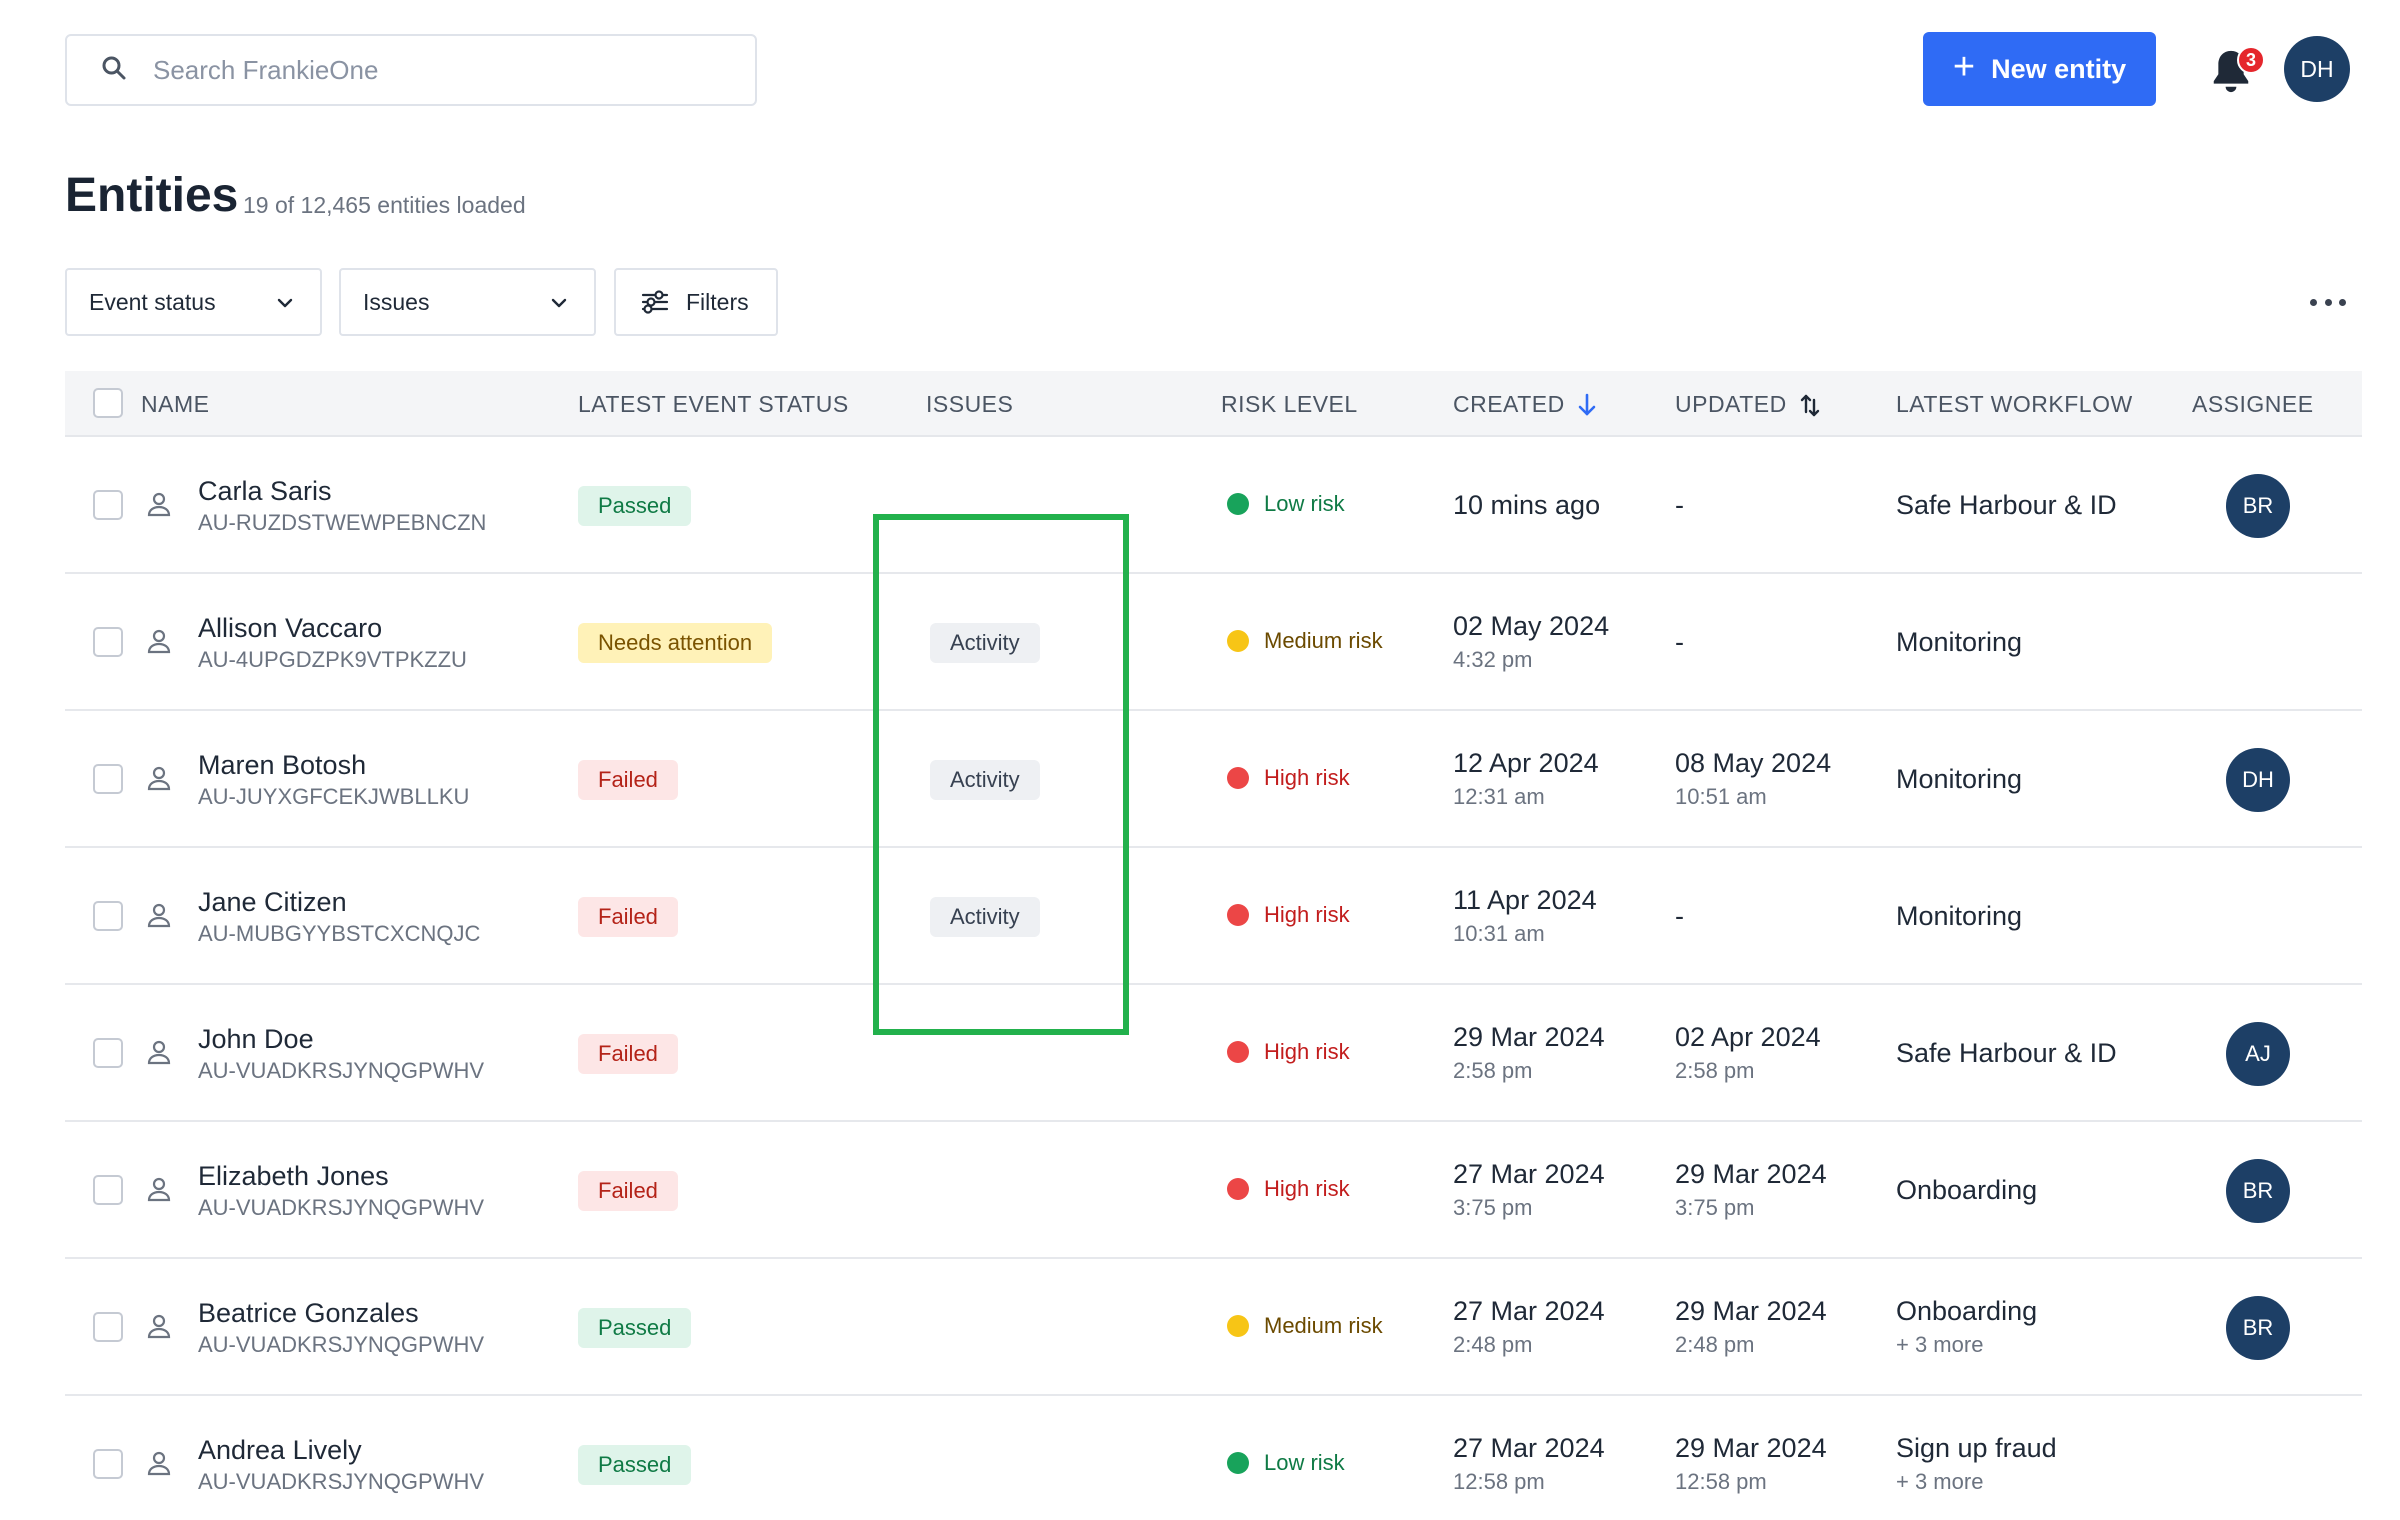  What do you see at coordinates (280, 1450) in the screenshot?
I see `entity-name: Andrea Lively` at bounding box center [280, 1450].